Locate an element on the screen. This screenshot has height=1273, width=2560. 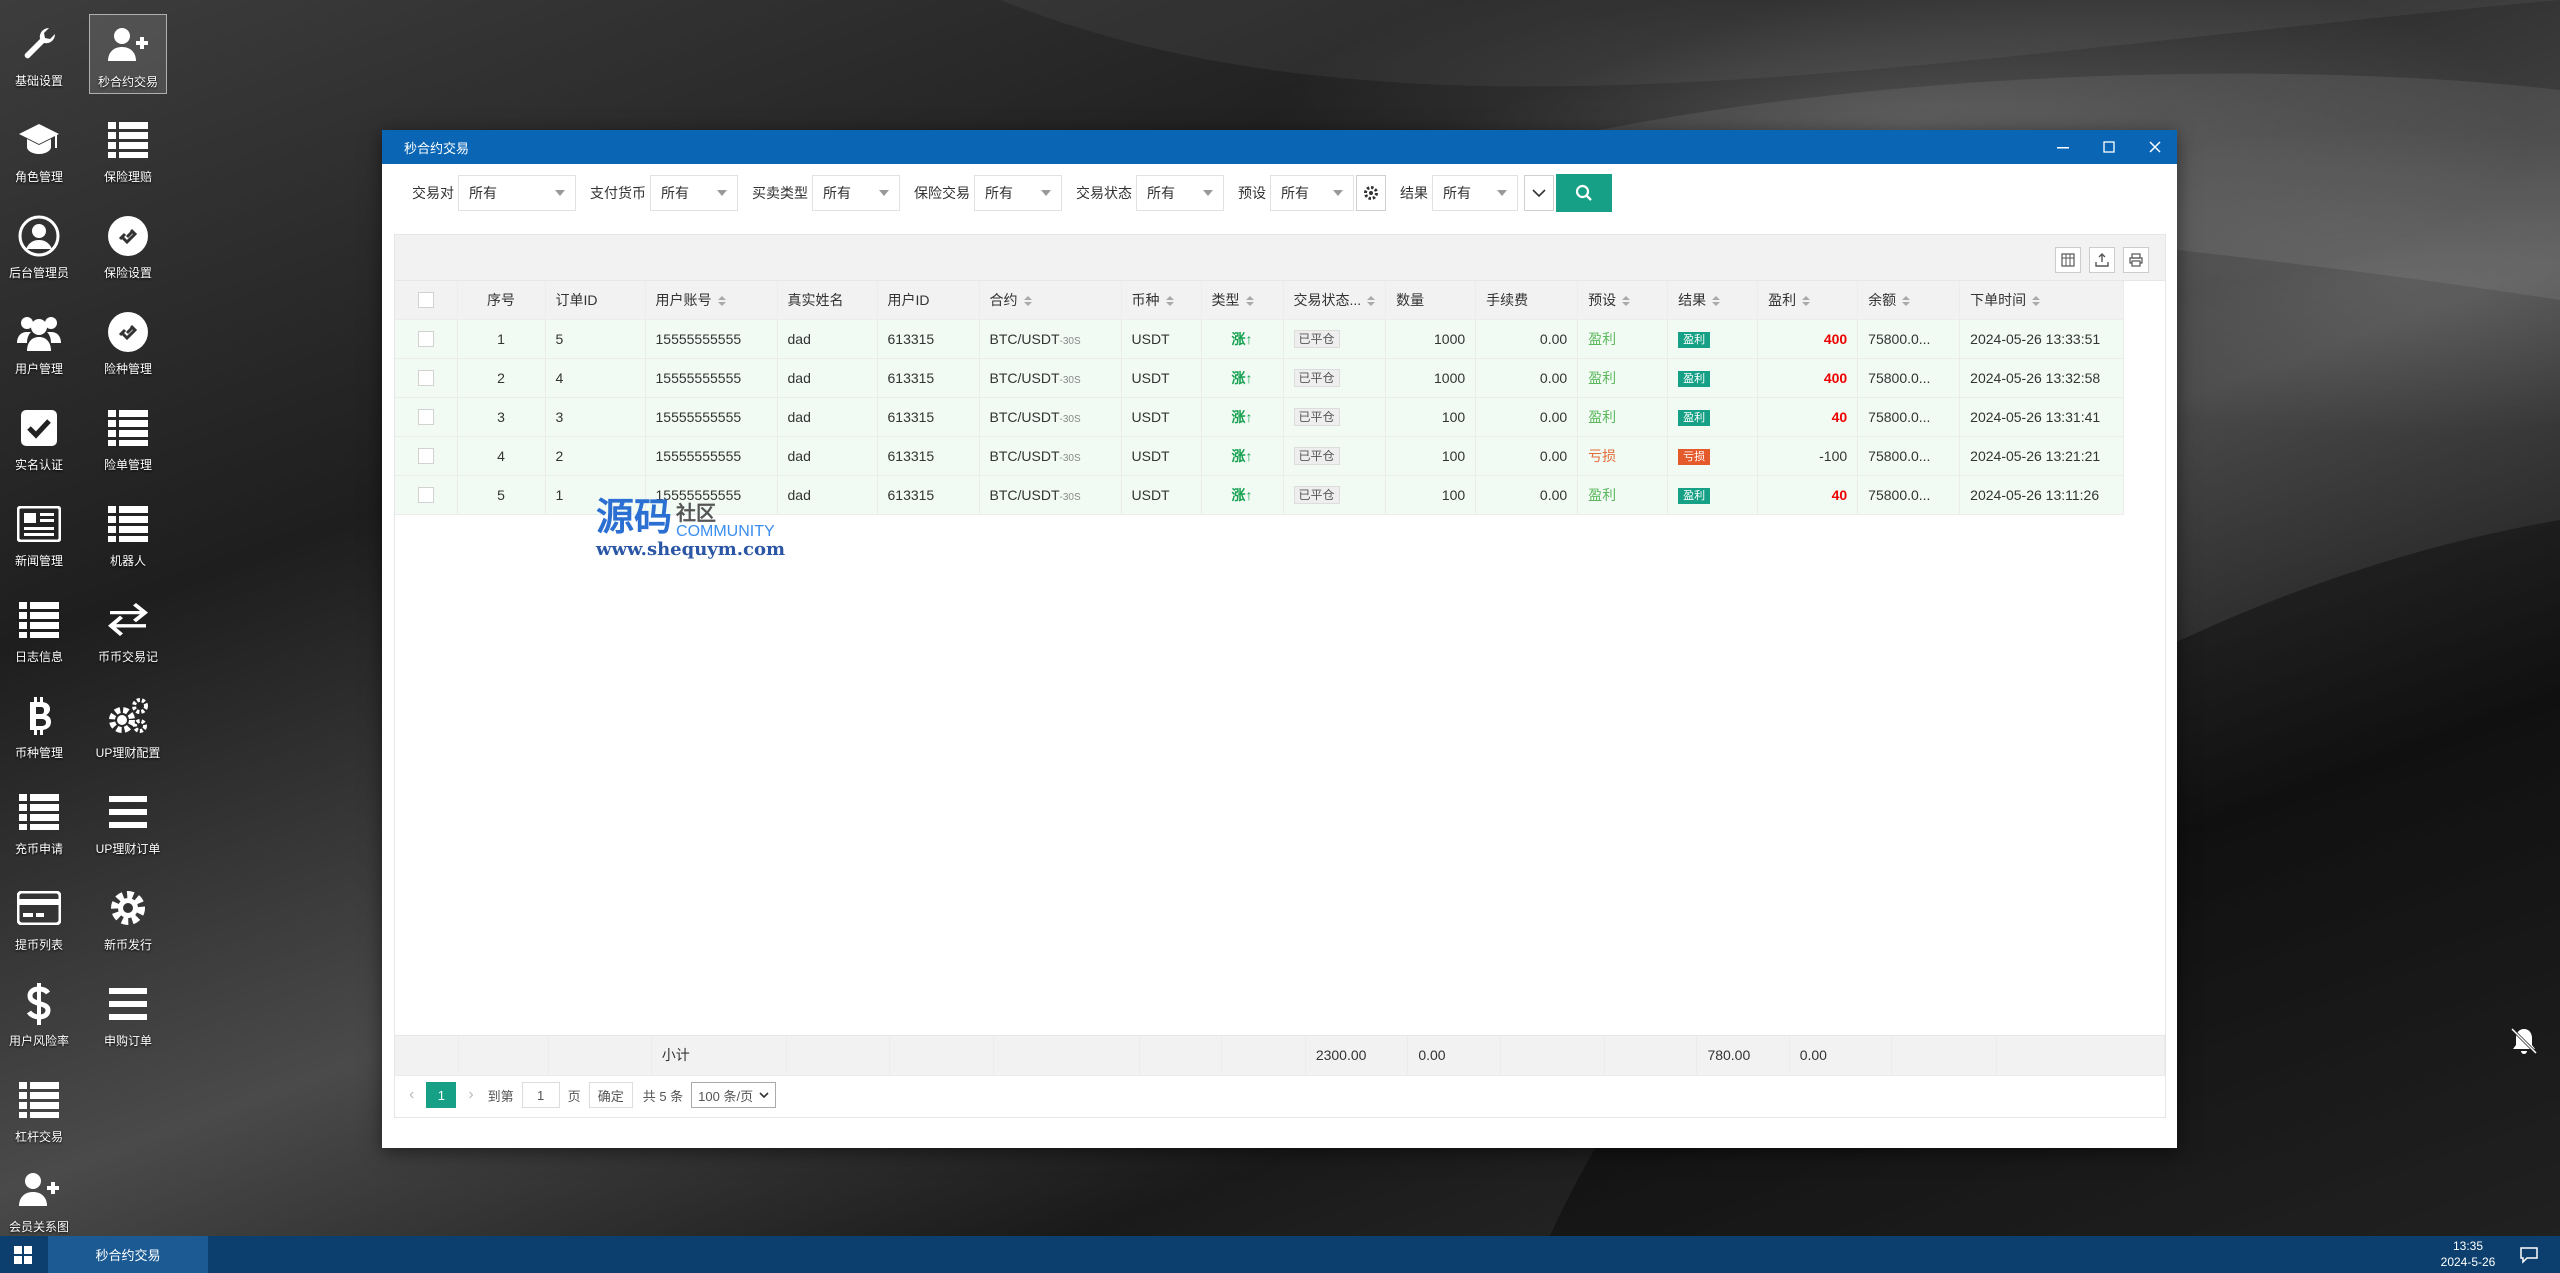
window-titlebar: 秒合约交易 is located at coordinates (1279, 147).